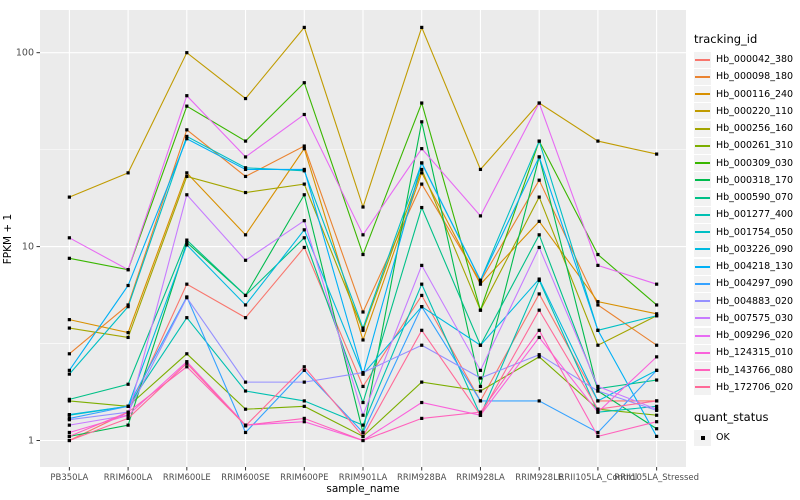 Image resolution: width=800 pixels, height=500 pixels. I want to click on legend-item-Hb_000318_170: Hb_000318_170, so click(747, 180).